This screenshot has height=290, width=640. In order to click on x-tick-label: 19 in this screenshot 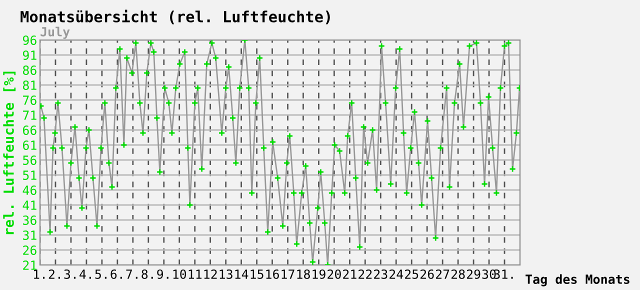, I will do `click(319, 274)`.